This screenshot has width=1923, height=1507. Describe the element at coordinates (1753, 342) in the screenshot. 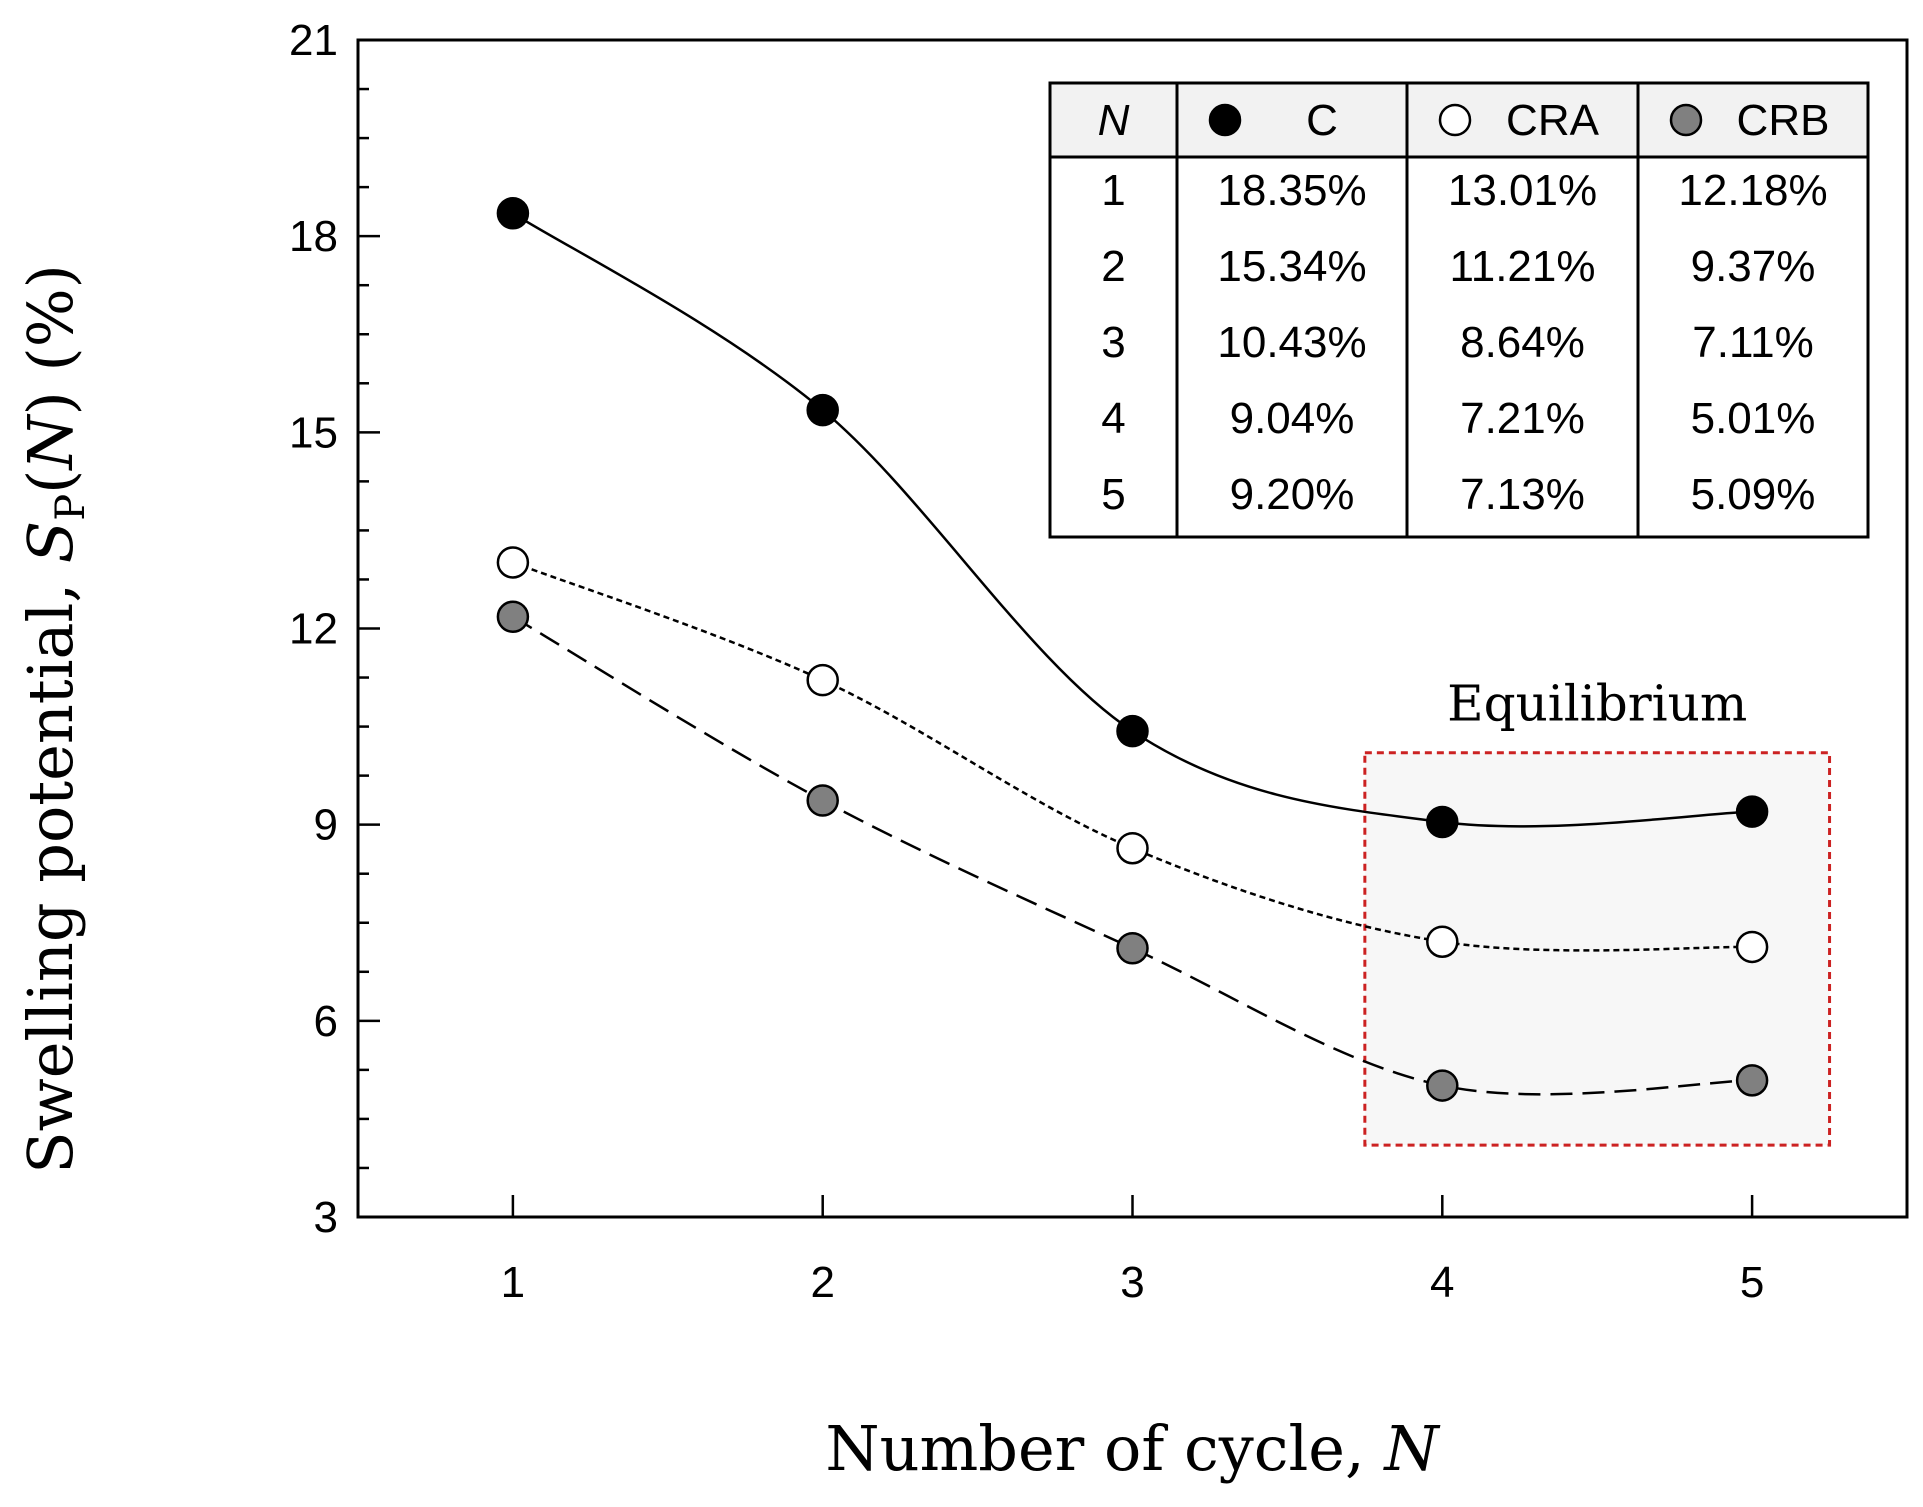

I see `table-cell: 7.11%` at that location.